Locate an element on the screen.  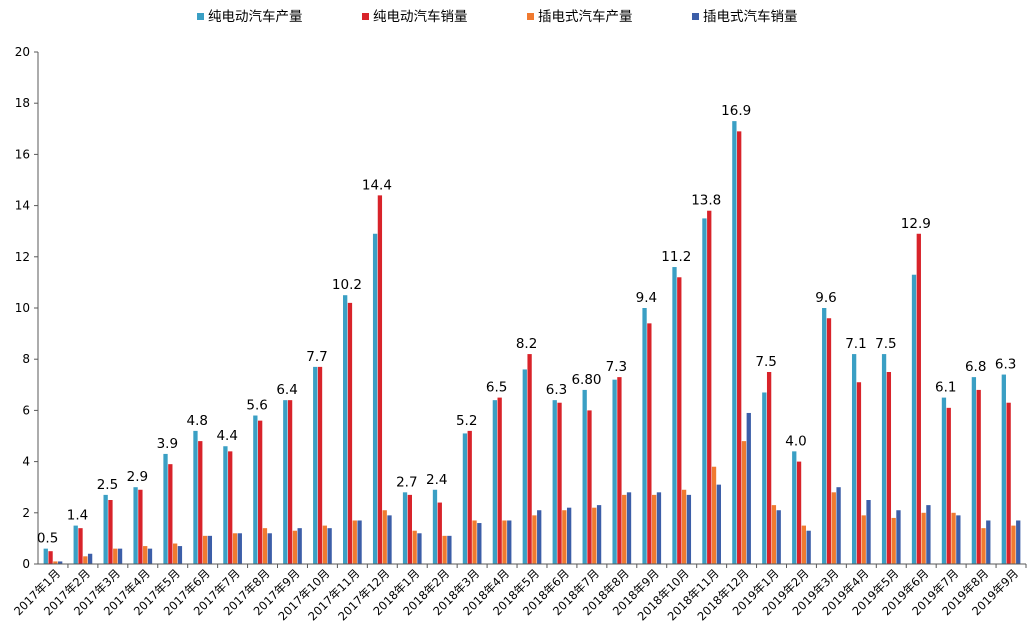
y-tick-label: 10 is located at coordinates (22, 308).